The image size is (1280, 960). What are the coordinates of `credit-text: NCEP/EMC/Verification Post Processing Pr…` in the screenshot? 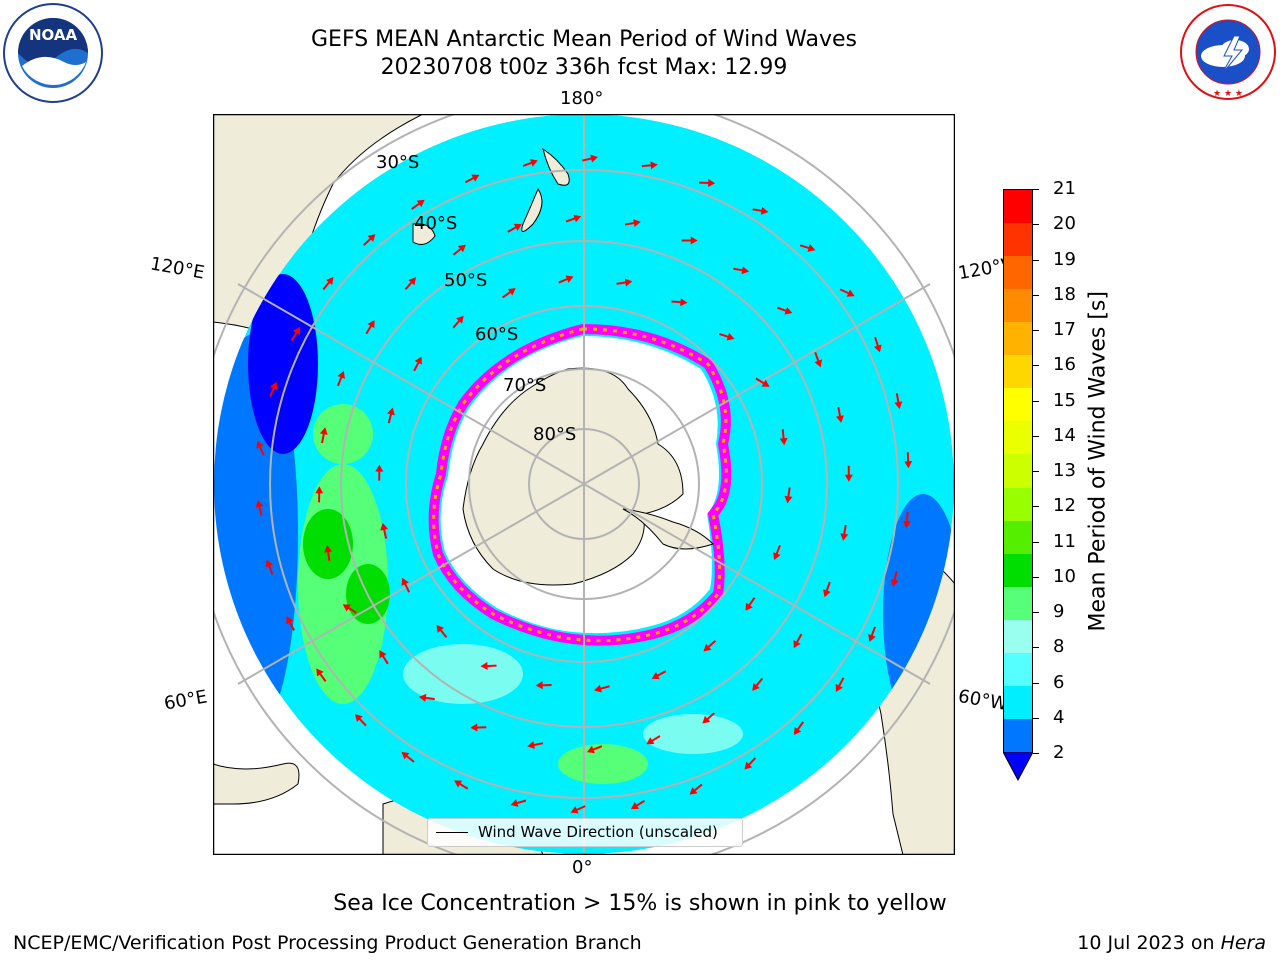 It's located at (327, 943).